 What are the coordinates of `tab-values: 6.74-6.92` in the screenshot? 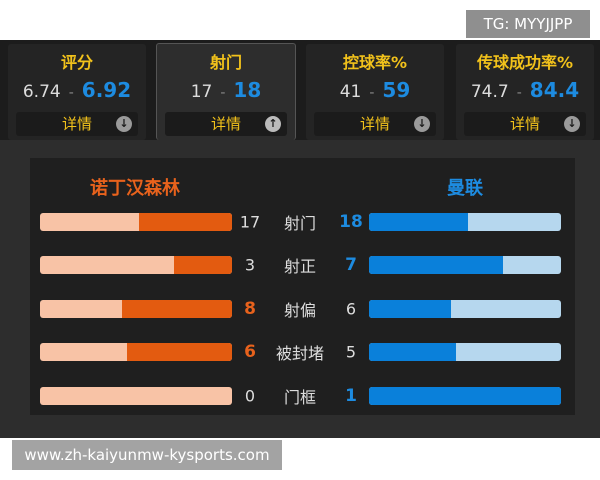 It's located at (77, 90).